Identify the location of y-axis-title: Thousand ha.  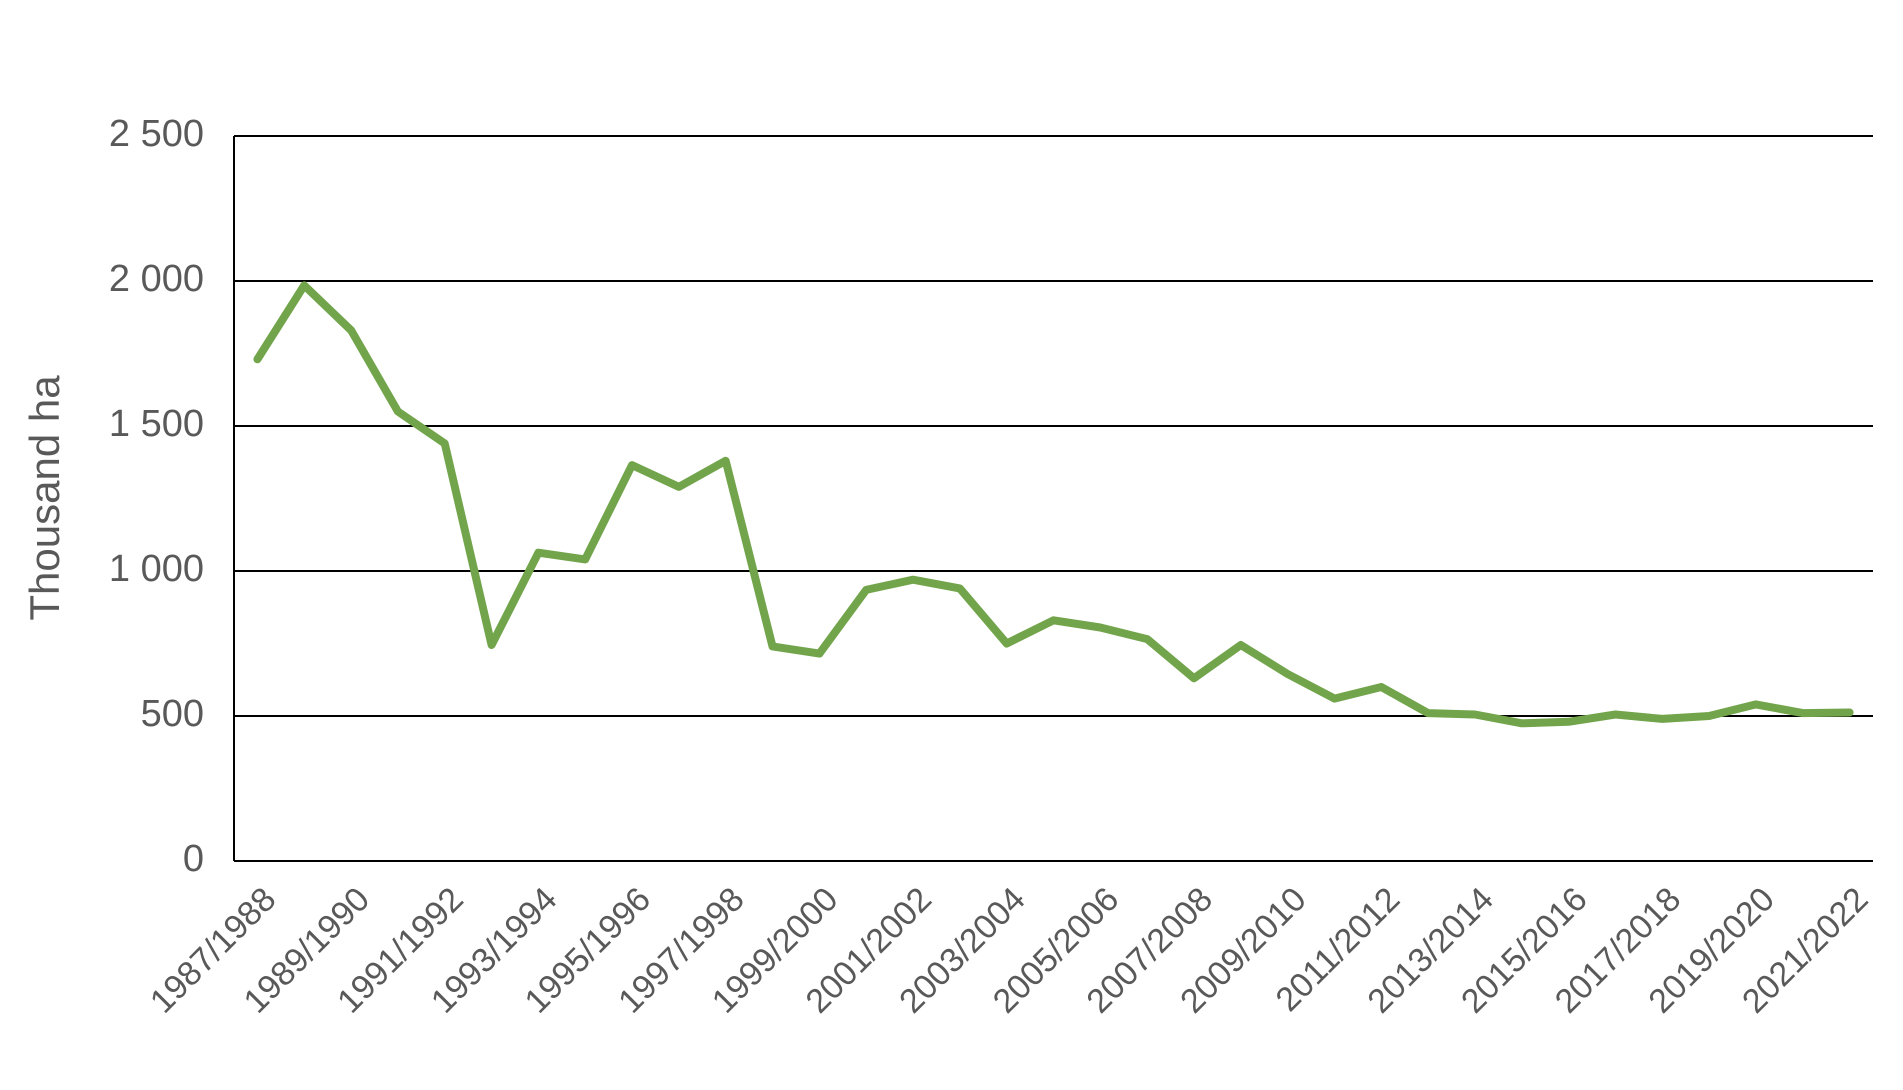
(44, 498).